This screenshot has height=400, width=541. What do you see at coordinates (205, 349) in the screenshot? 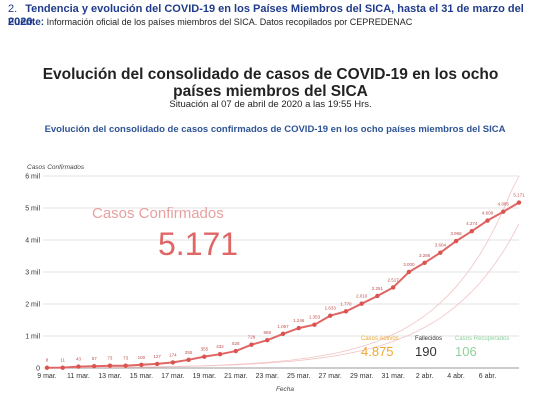
I see `data-label: 355` at bounding box center [205, 349].